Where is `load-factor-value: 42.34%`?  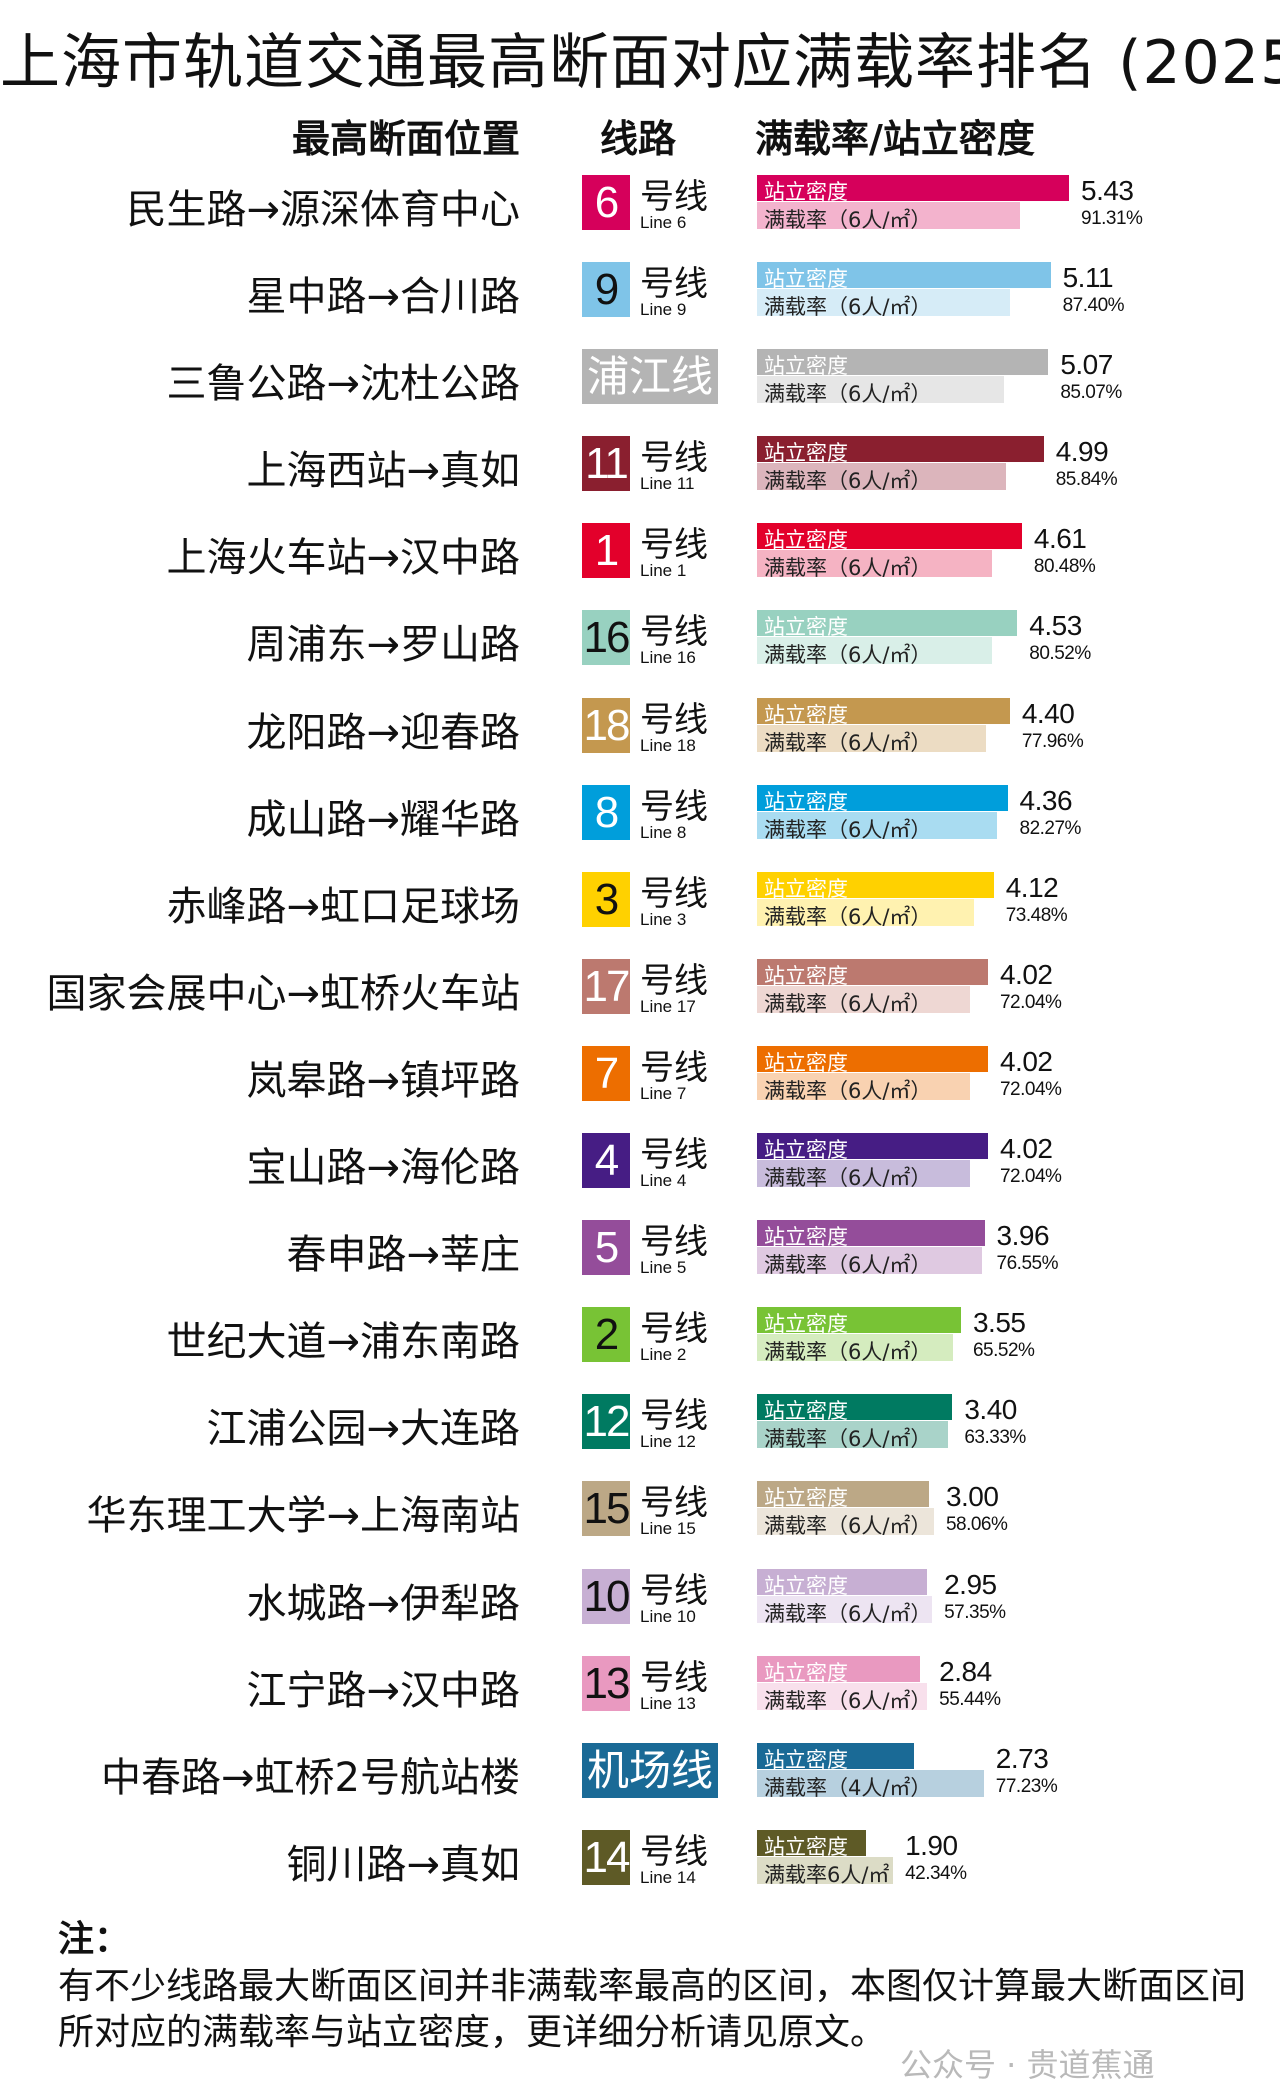
load-factor-value: 42.34% is located at coordinates (936, 1873).